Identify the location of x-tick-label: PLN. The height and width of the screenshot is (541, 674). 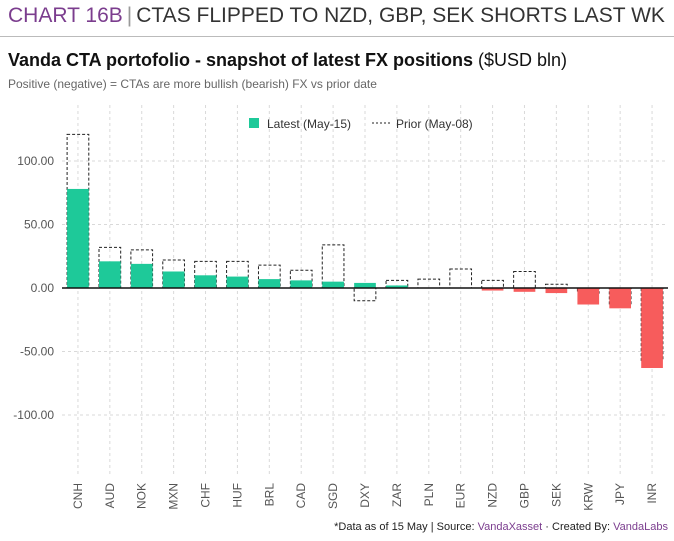
(429, 494).